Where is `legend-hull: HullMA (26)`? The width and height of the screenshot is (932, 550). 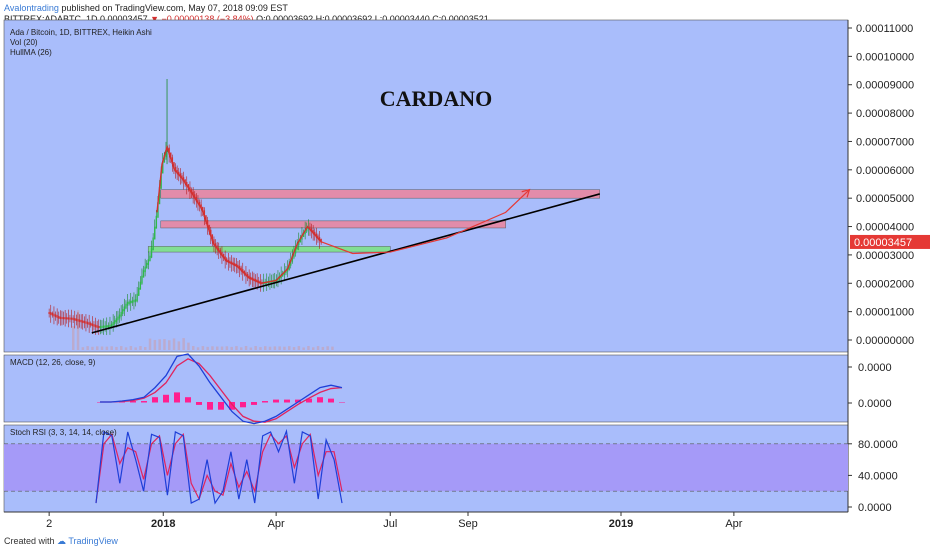
legend-hull: HullMA (26) is located at coordinates (31, 52).